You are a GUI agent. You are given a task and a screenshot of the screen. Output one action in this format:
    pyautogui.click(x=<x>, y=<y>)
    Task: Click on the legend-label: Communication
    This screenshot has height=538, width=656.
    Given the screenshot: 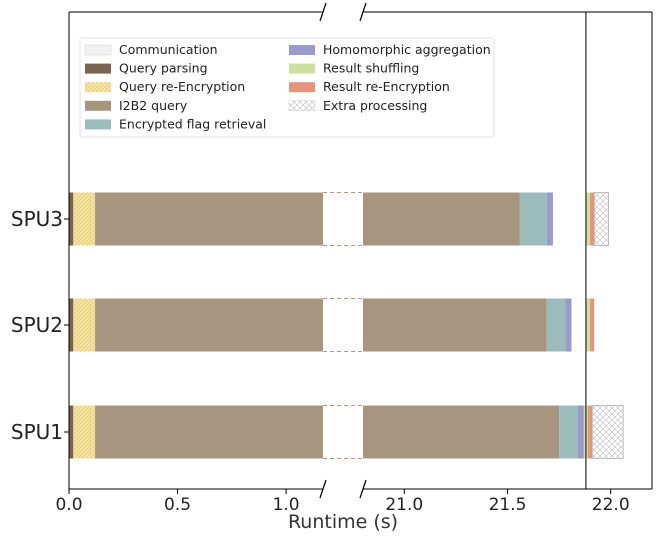 What is the action you would take?
    pyautogui.click(x=168, y=49)
    